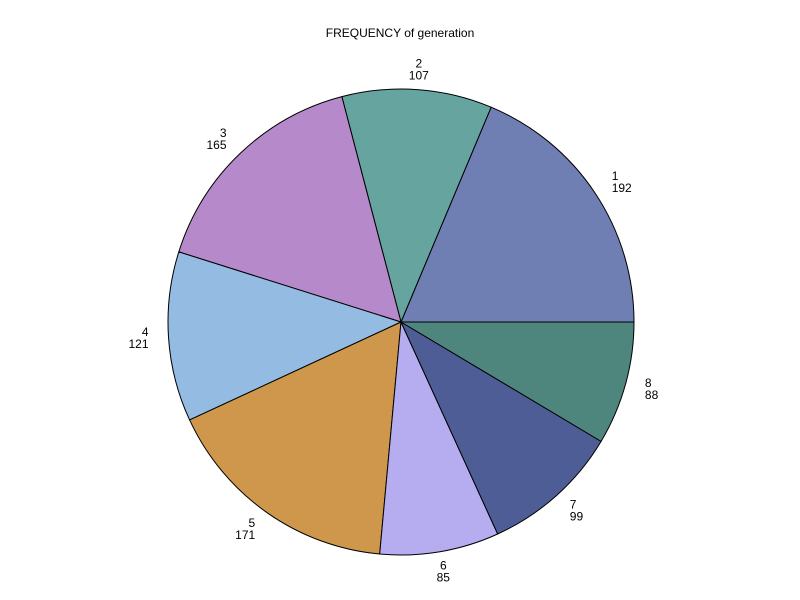  I want to click on slice-value: 85, so click(444, 577).